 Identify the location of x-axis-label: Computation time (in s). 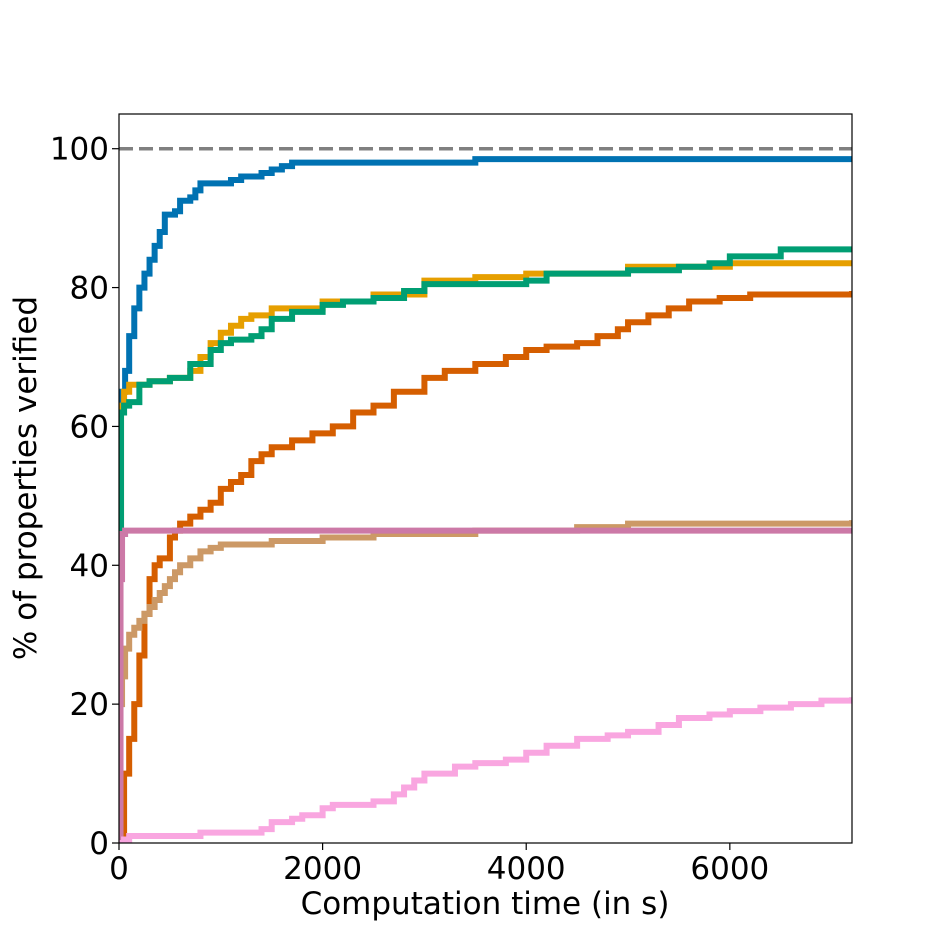
(485, 904).